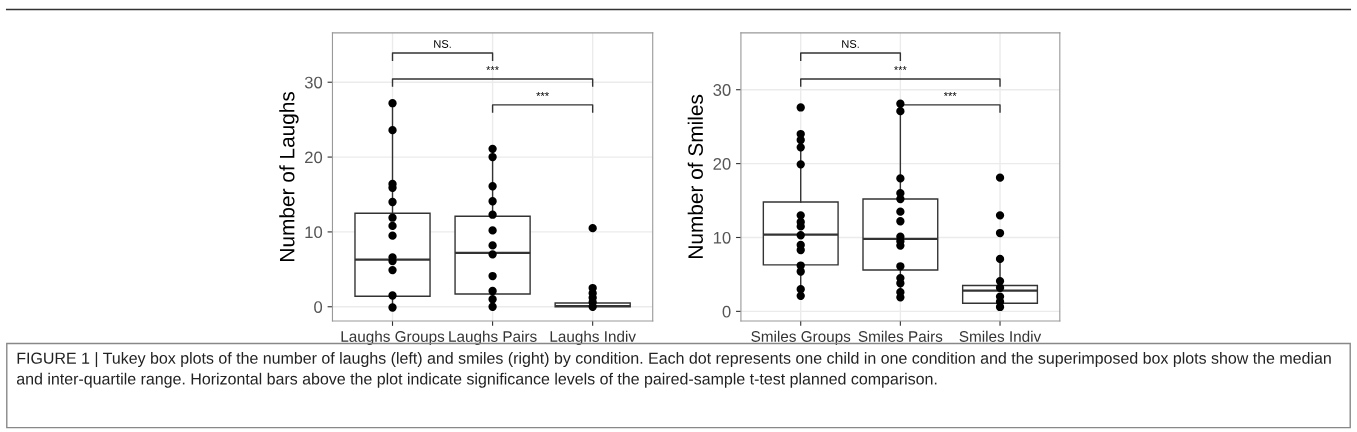 This screenshot has width=1357, height=432. Describe the element at coordinates (593, 337) in the screenshot. I see `x-tick-label: Laughs Indiv` at that location.